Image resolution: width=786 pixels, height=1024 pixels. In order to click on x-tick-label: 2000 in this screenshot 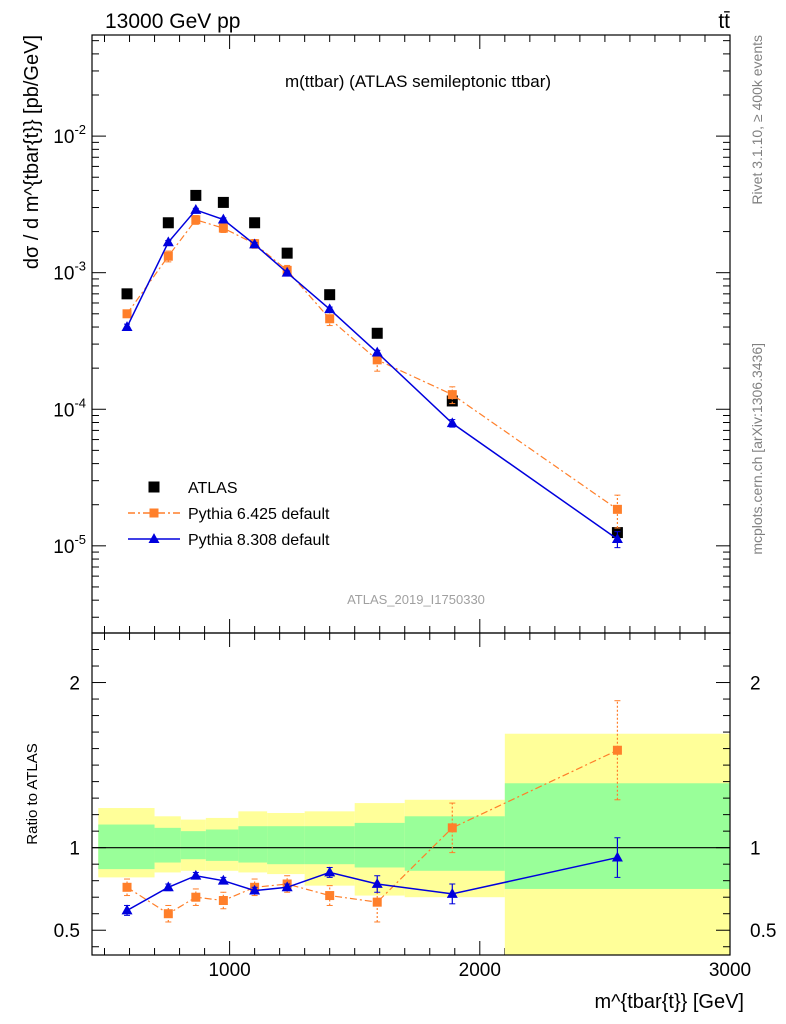, I will do `click(480, 970)`.